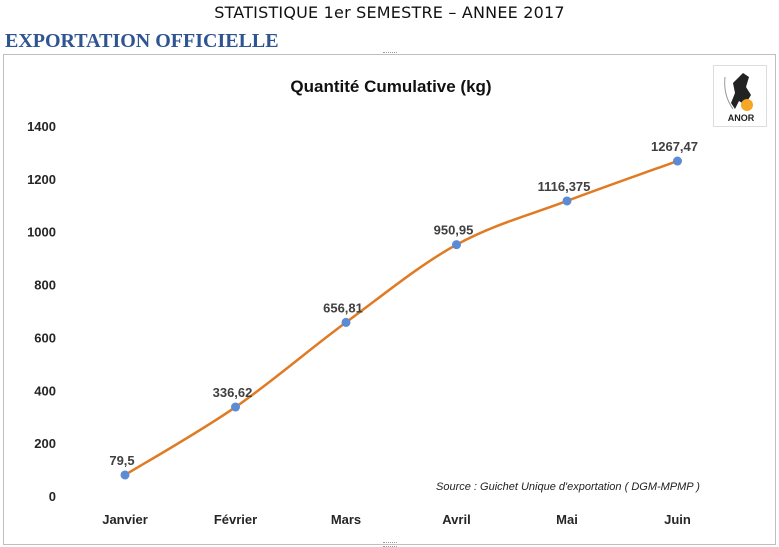 Image resolution: width=779 pixels, height=547 pixels. What do you see at coordinates (346, 519) in the screenshot?
I see `x-tick-label: Mars` at bounding box center [346, 519].